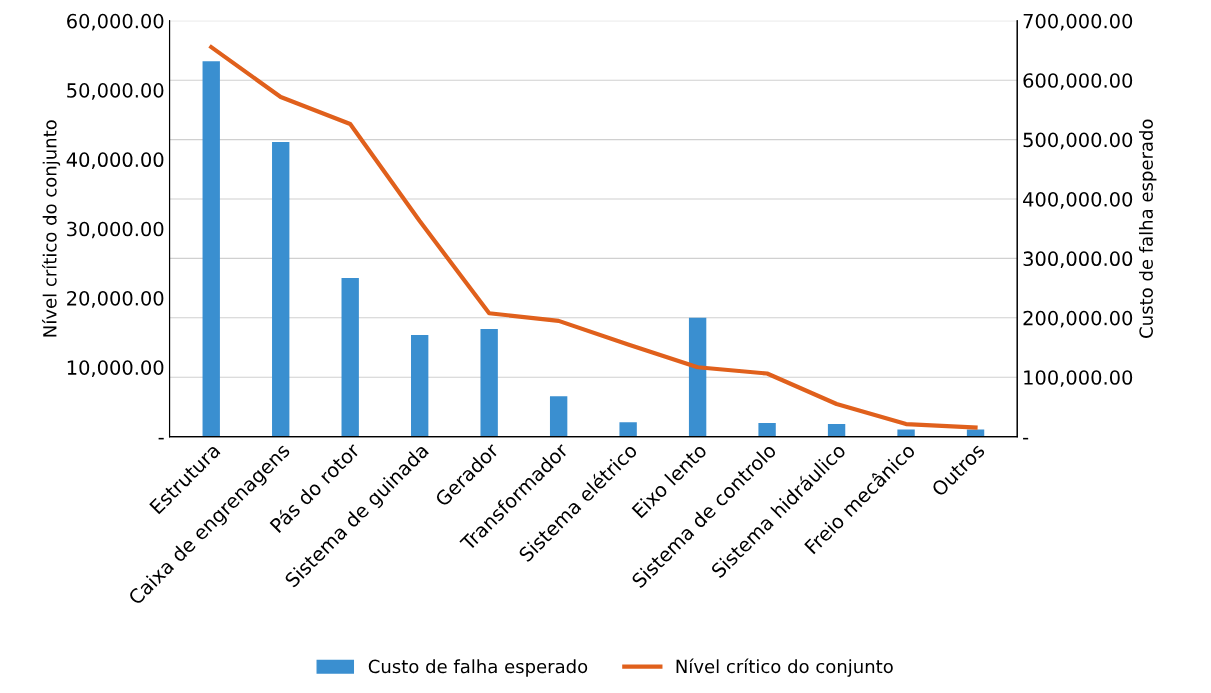  What do you see at coordinates (115, 299) in the screenshot?
I see `y-tick-label: 20,000.00` at bounding box center [115, 299].